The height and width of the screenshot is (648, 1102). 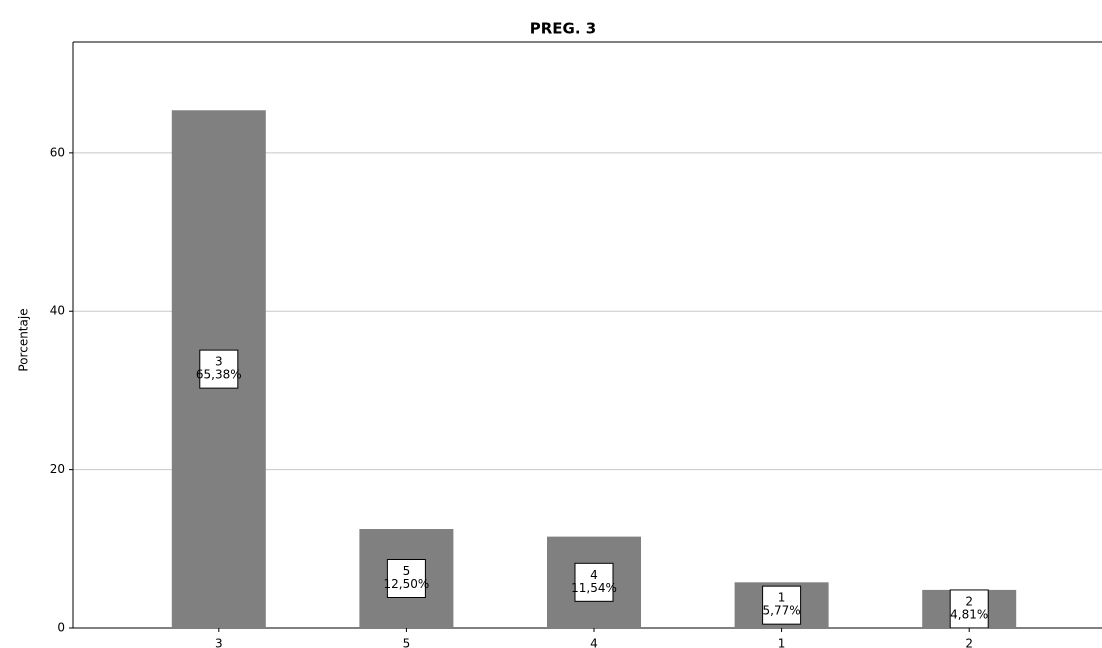 I want to click on x-tick-label: 1, so click(x=782, y=642).